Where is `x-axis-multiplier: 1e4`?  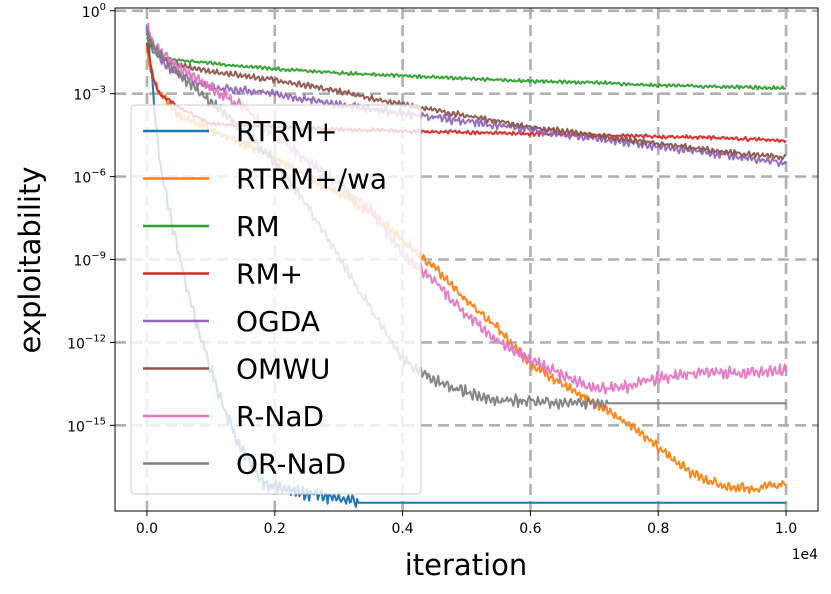 x-axis-multiplier: 1e4 is located at coordinates (805, 555).